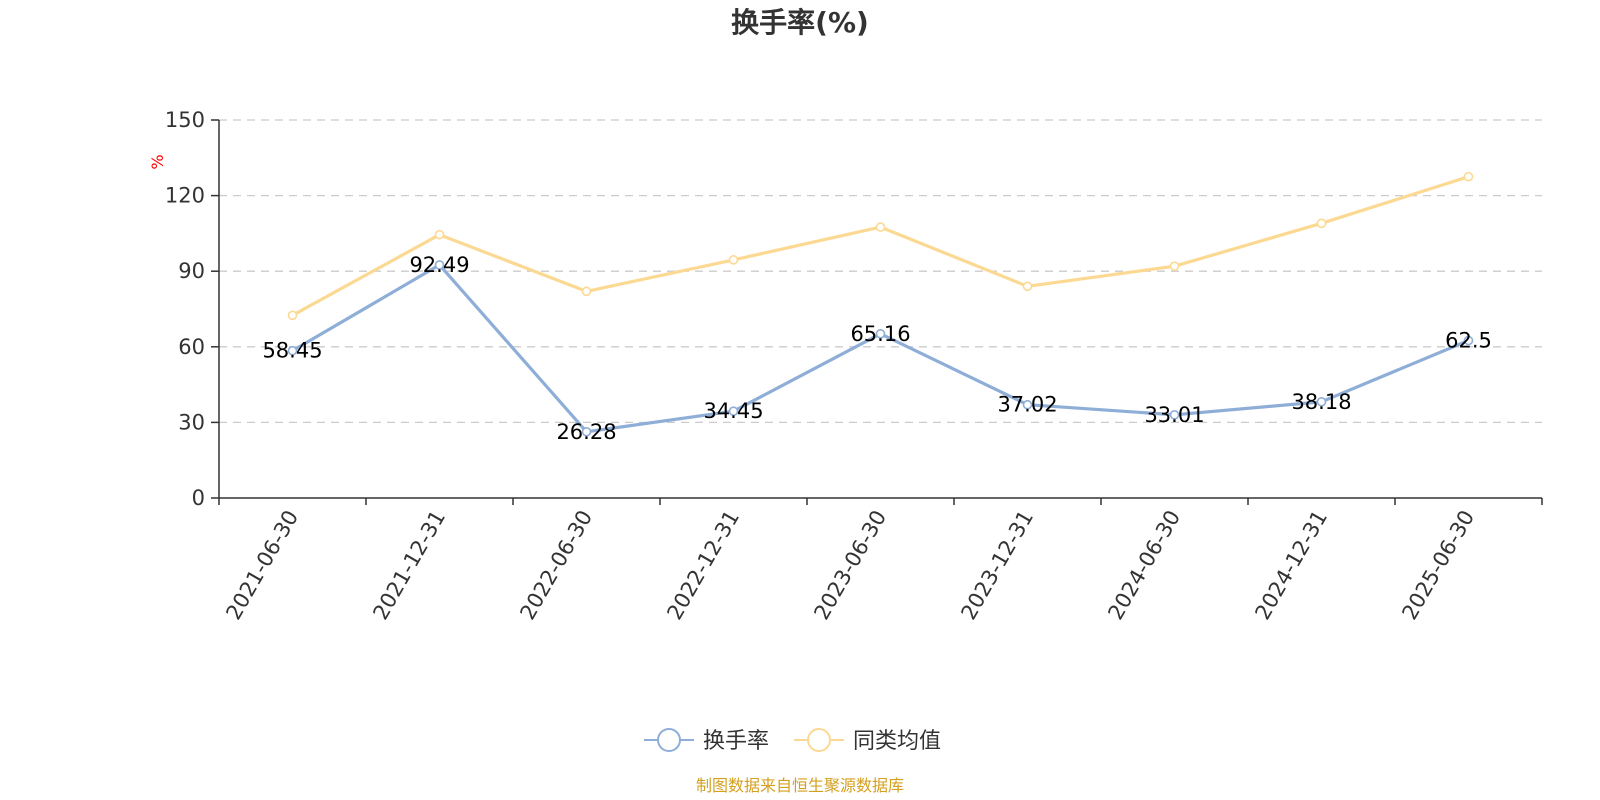  What do you see at coordinates (191, 347) in the screenshot?
I see `y-tick-label: 60` at bounding box center [191, 347].